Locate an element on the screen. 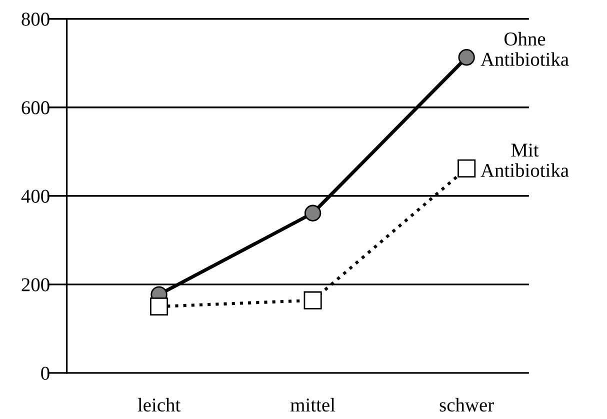  series-label: Ohne Antibiotika is located at coordinates (524, 49).